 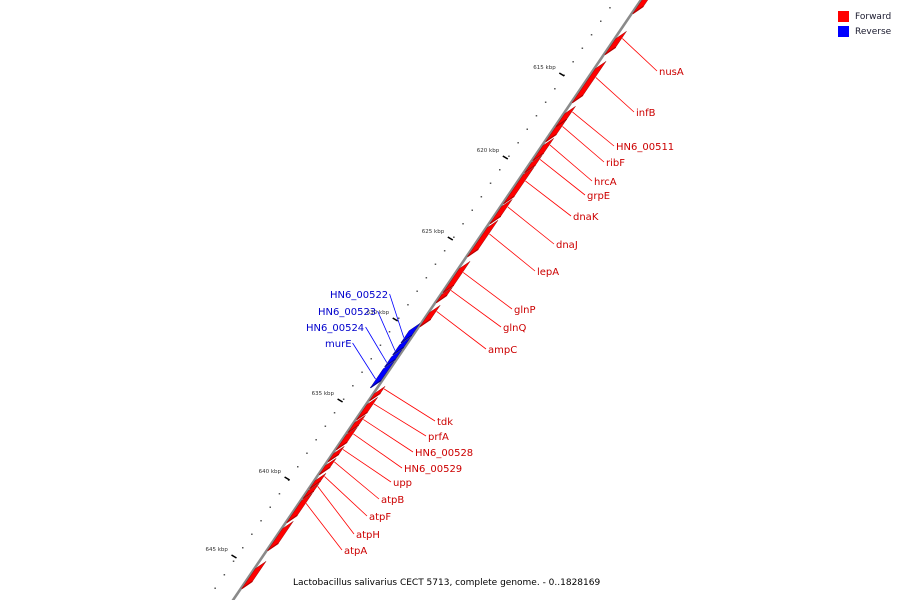 What do you see at coordinates (605, 182) in the screenshot?
I see `gene-label-hrca: hrcA` at bounding box center [605, 182].